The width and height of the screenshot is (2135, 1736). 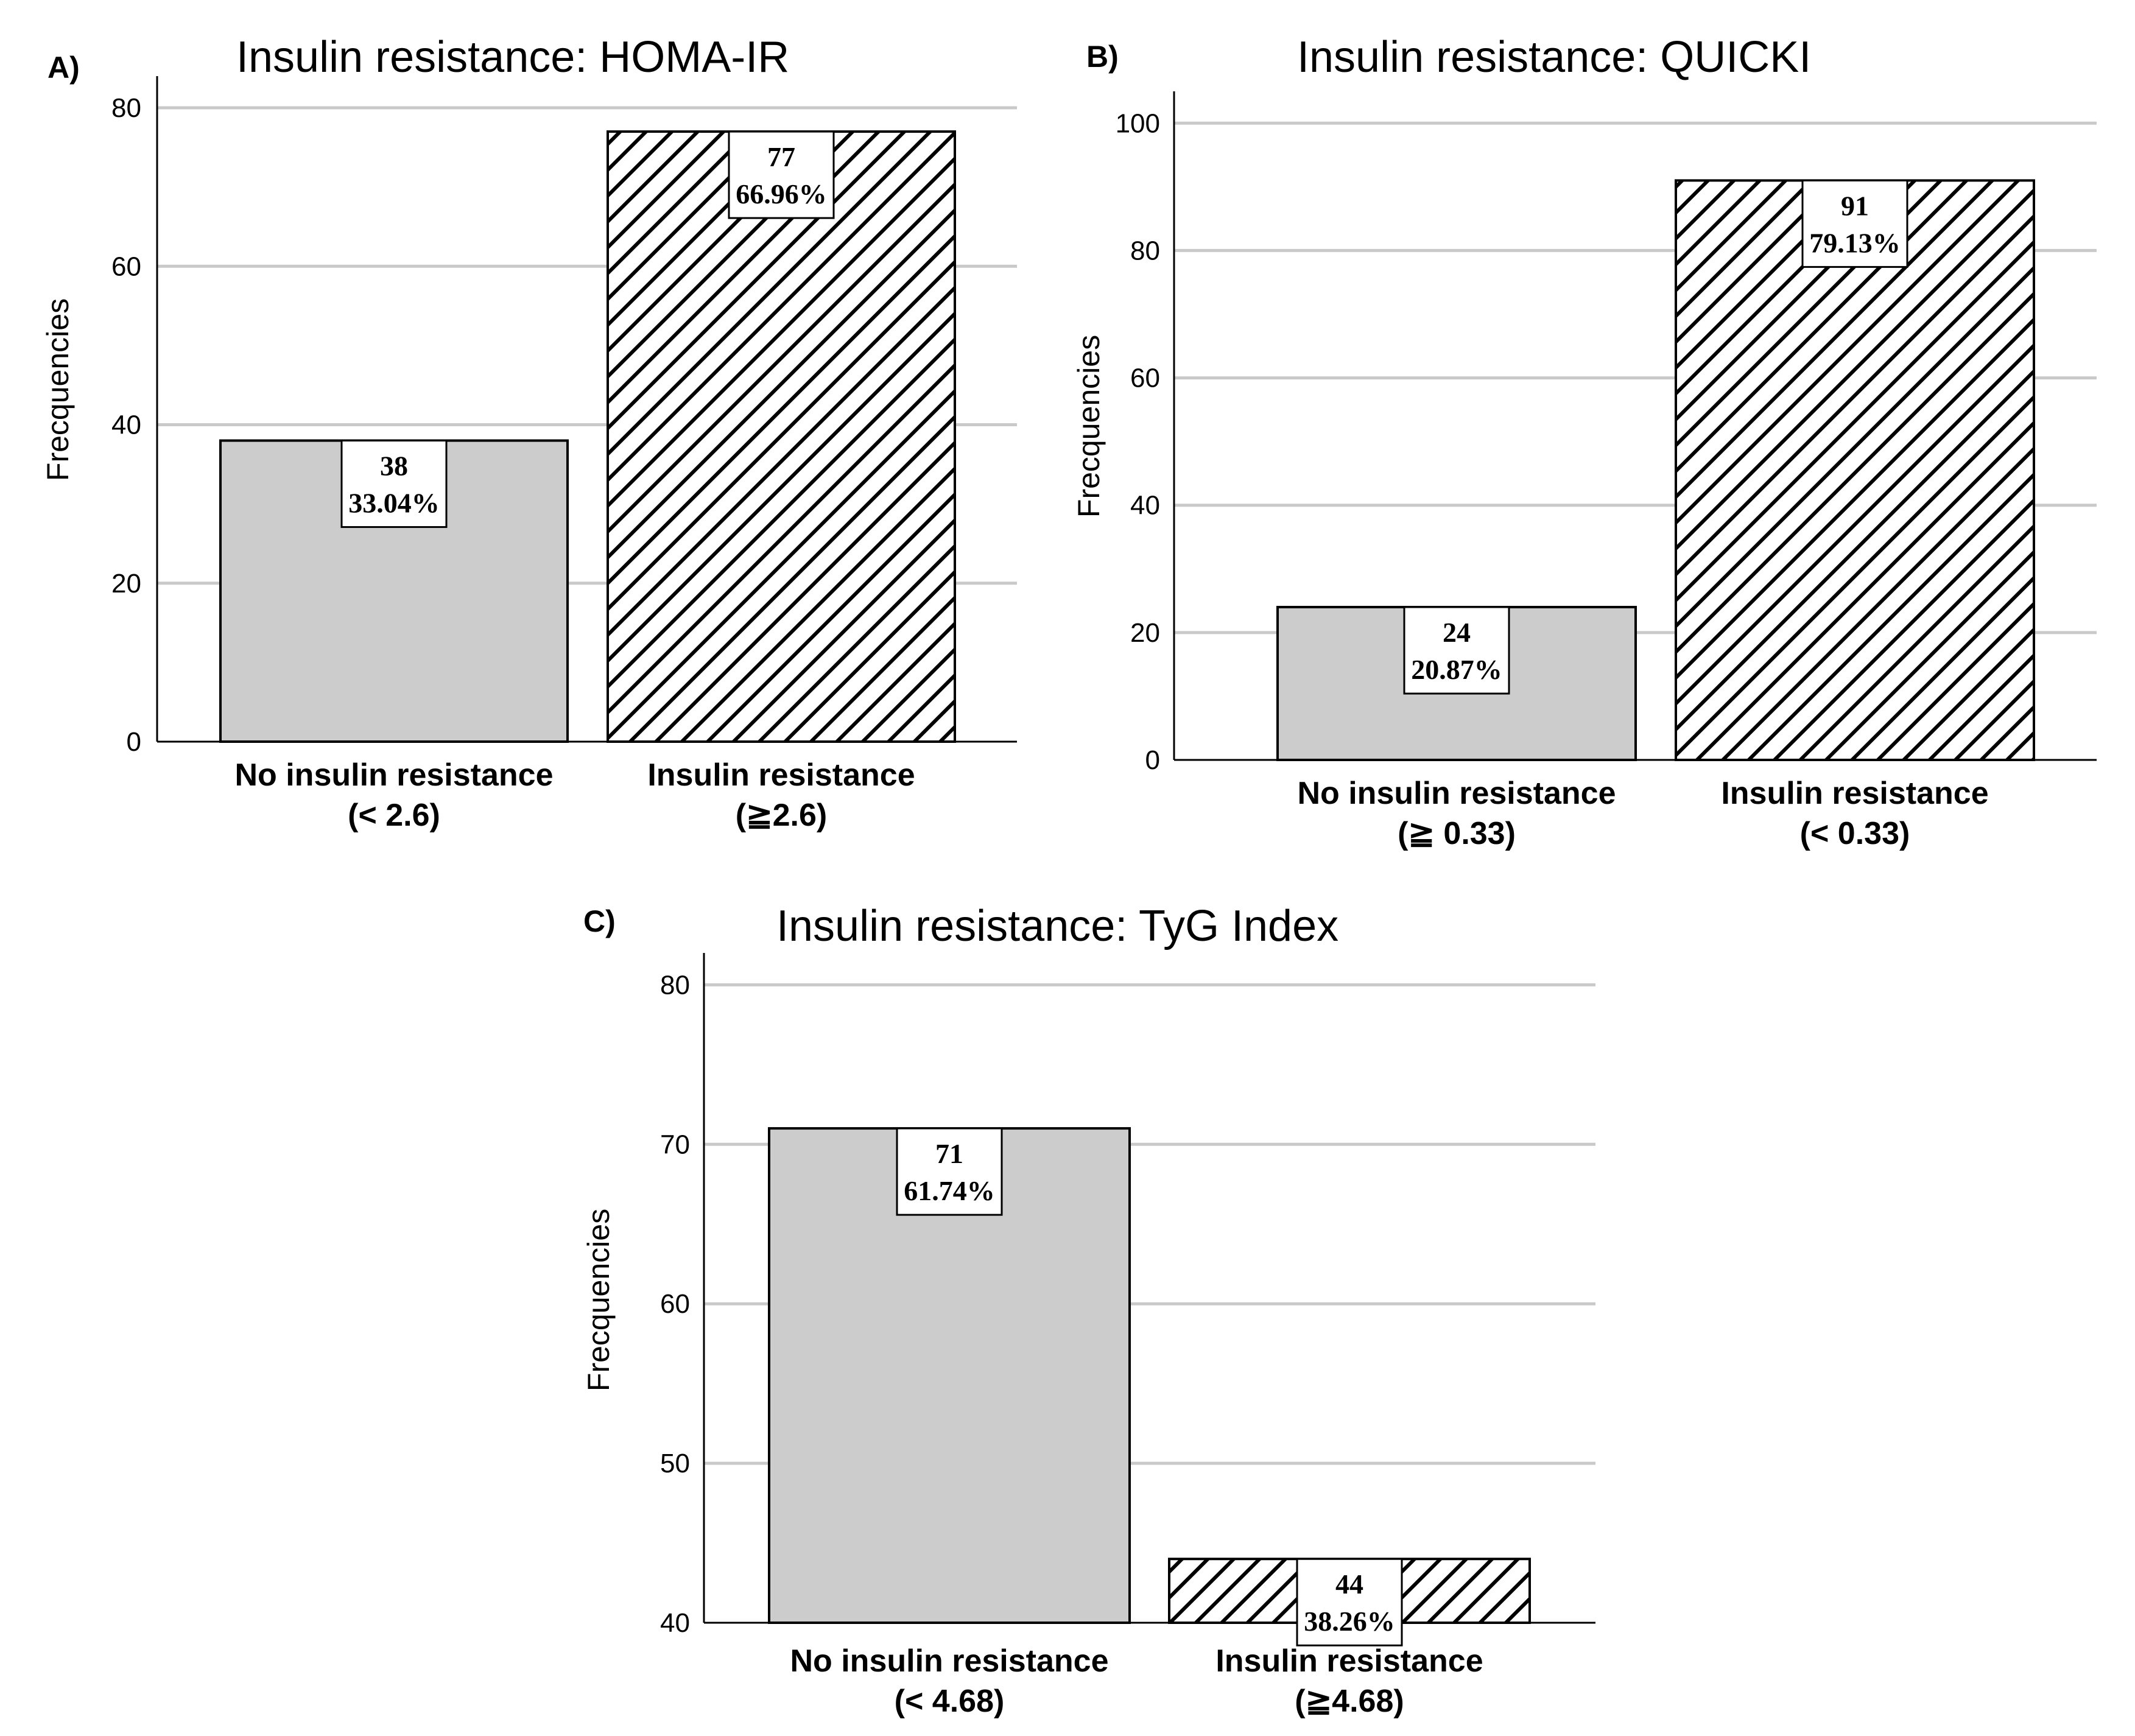 What do you see at coordinates (394, 504) in the screenshot?
I see `data-label-percent: 33.04%` at bounding box center [394, 504].